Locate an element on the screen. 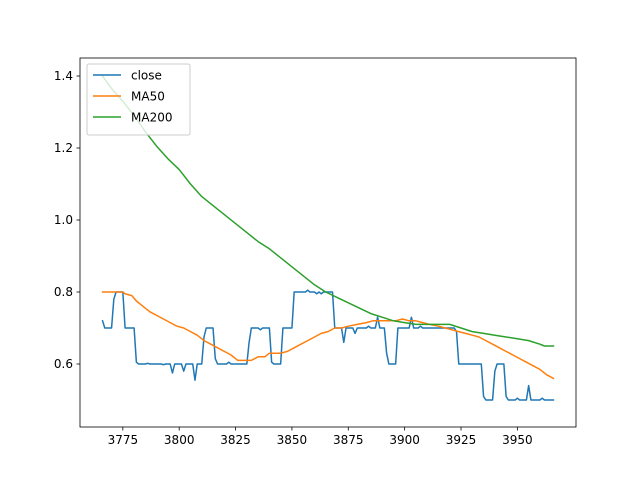 The height and width of the screenshot is (484, 640). x-tick-label: 3875 is located at coordinates (348, 440).